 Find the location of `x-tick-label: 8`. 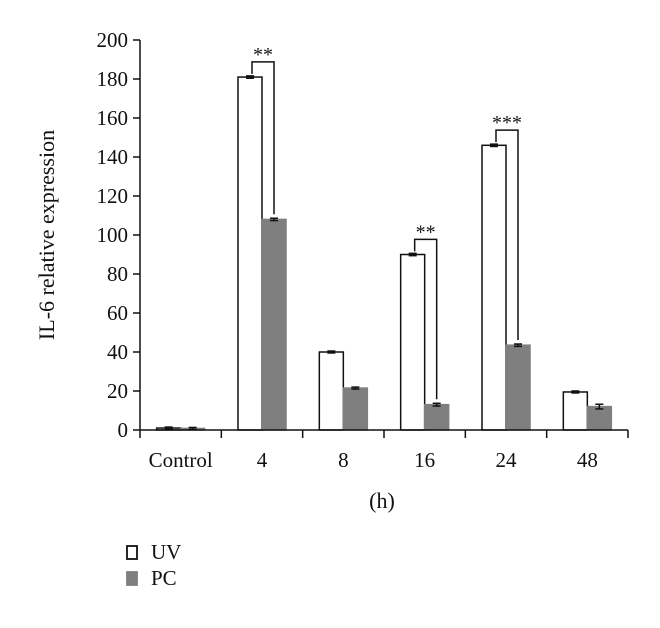

x-tick-label: 8 is located at coordinates (343, 460).